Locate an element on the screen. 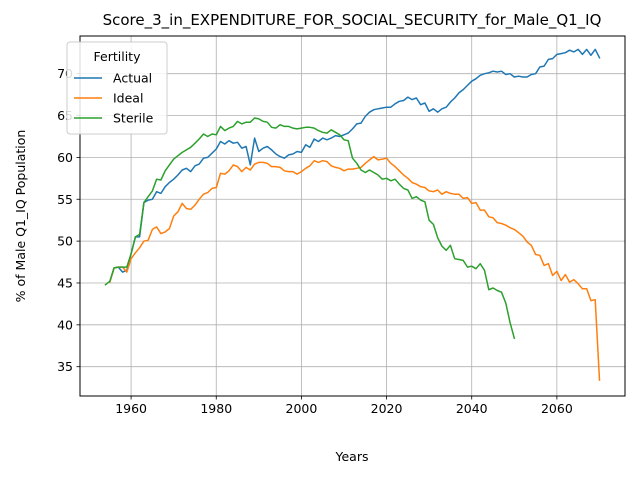 The width and height of the screenshot is (640, 480). x-tick-label: 2040 is located at coordinates (472, 408).